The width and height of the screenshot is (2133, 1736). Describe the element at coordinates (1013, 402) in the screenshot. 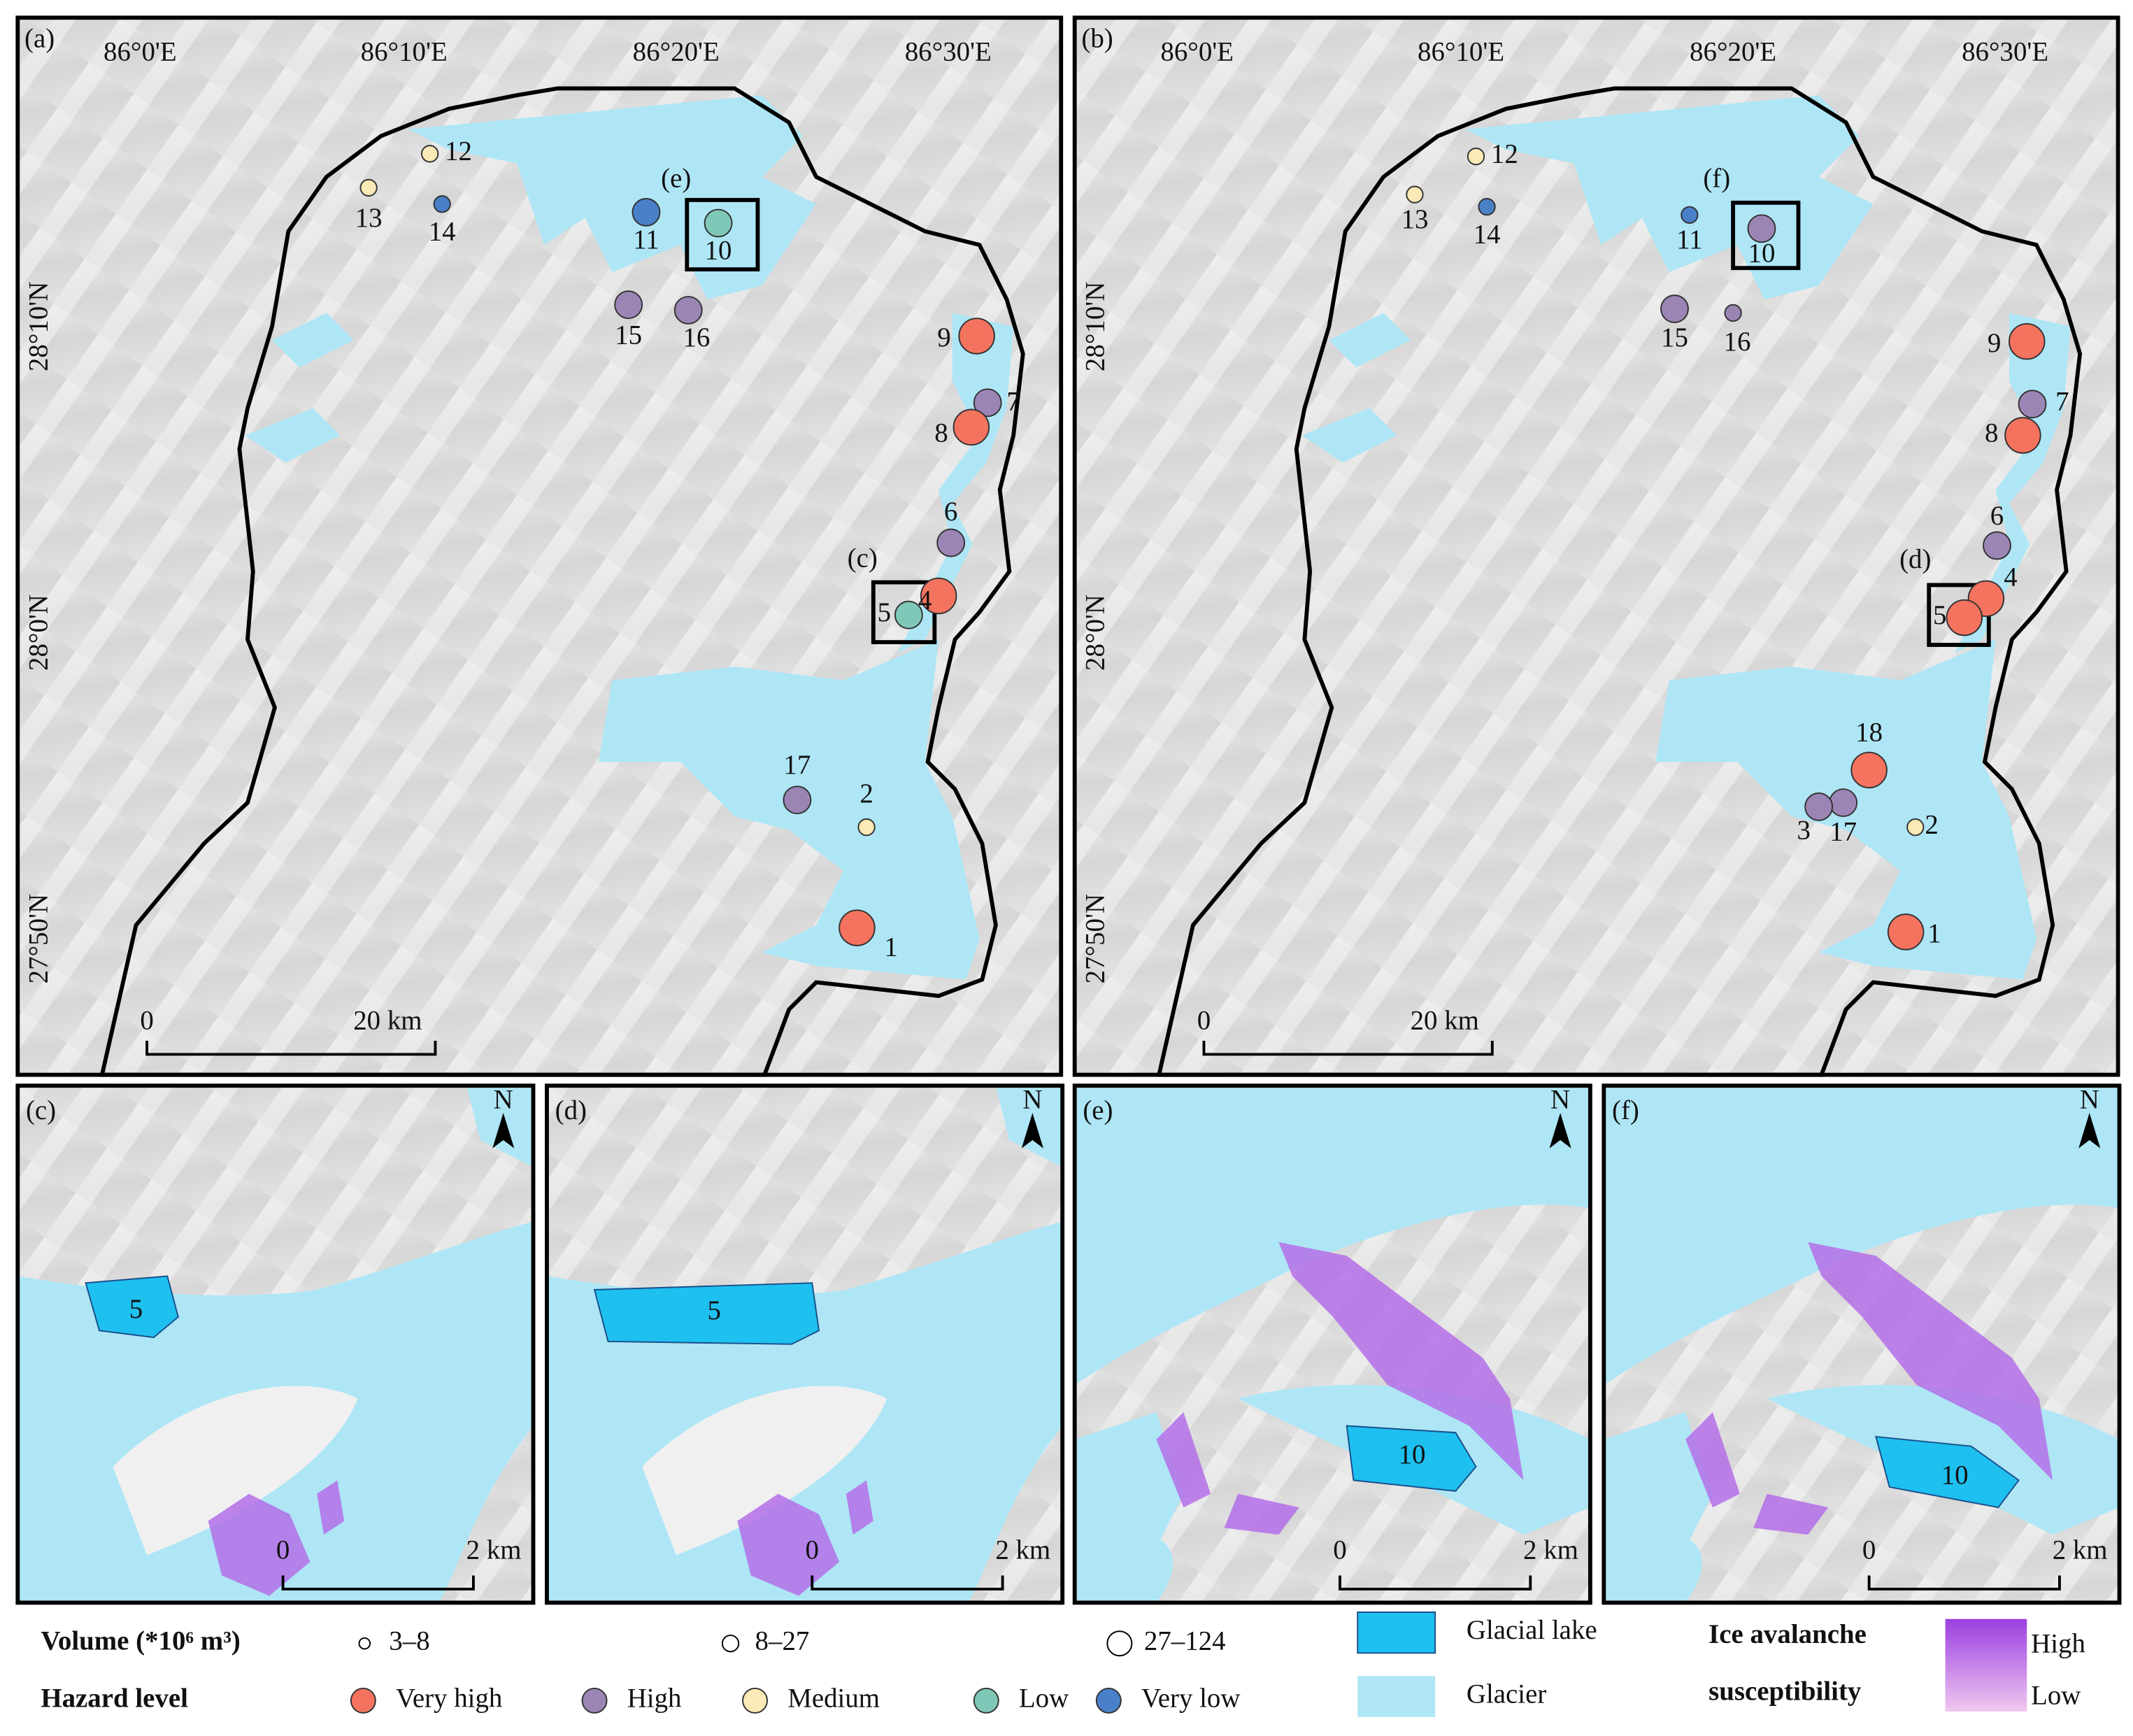

I see `lake-id: 7` at that location.